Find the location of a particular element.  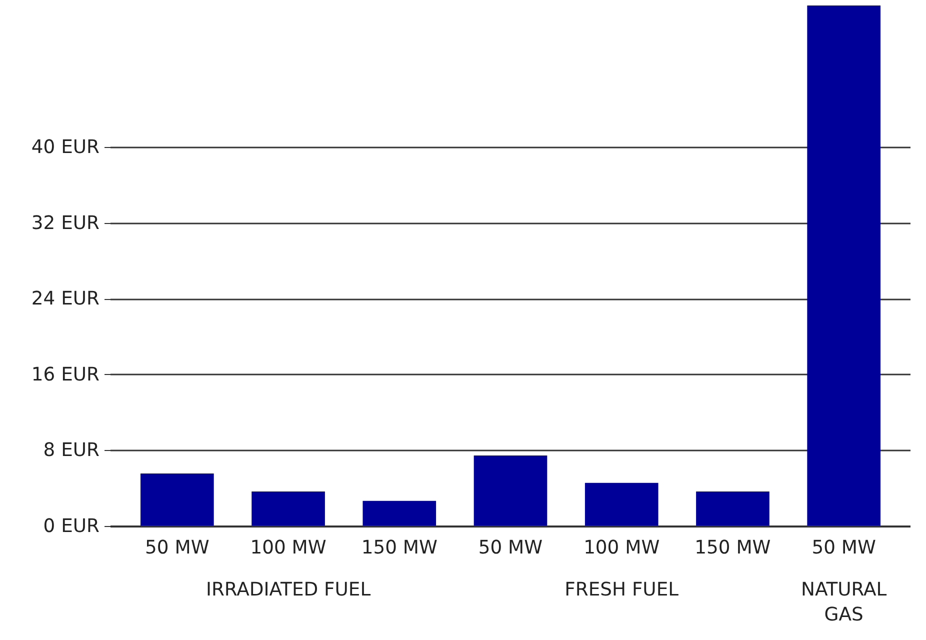

y-tick-label: 16 EUR is located at coordinates (65, 375).